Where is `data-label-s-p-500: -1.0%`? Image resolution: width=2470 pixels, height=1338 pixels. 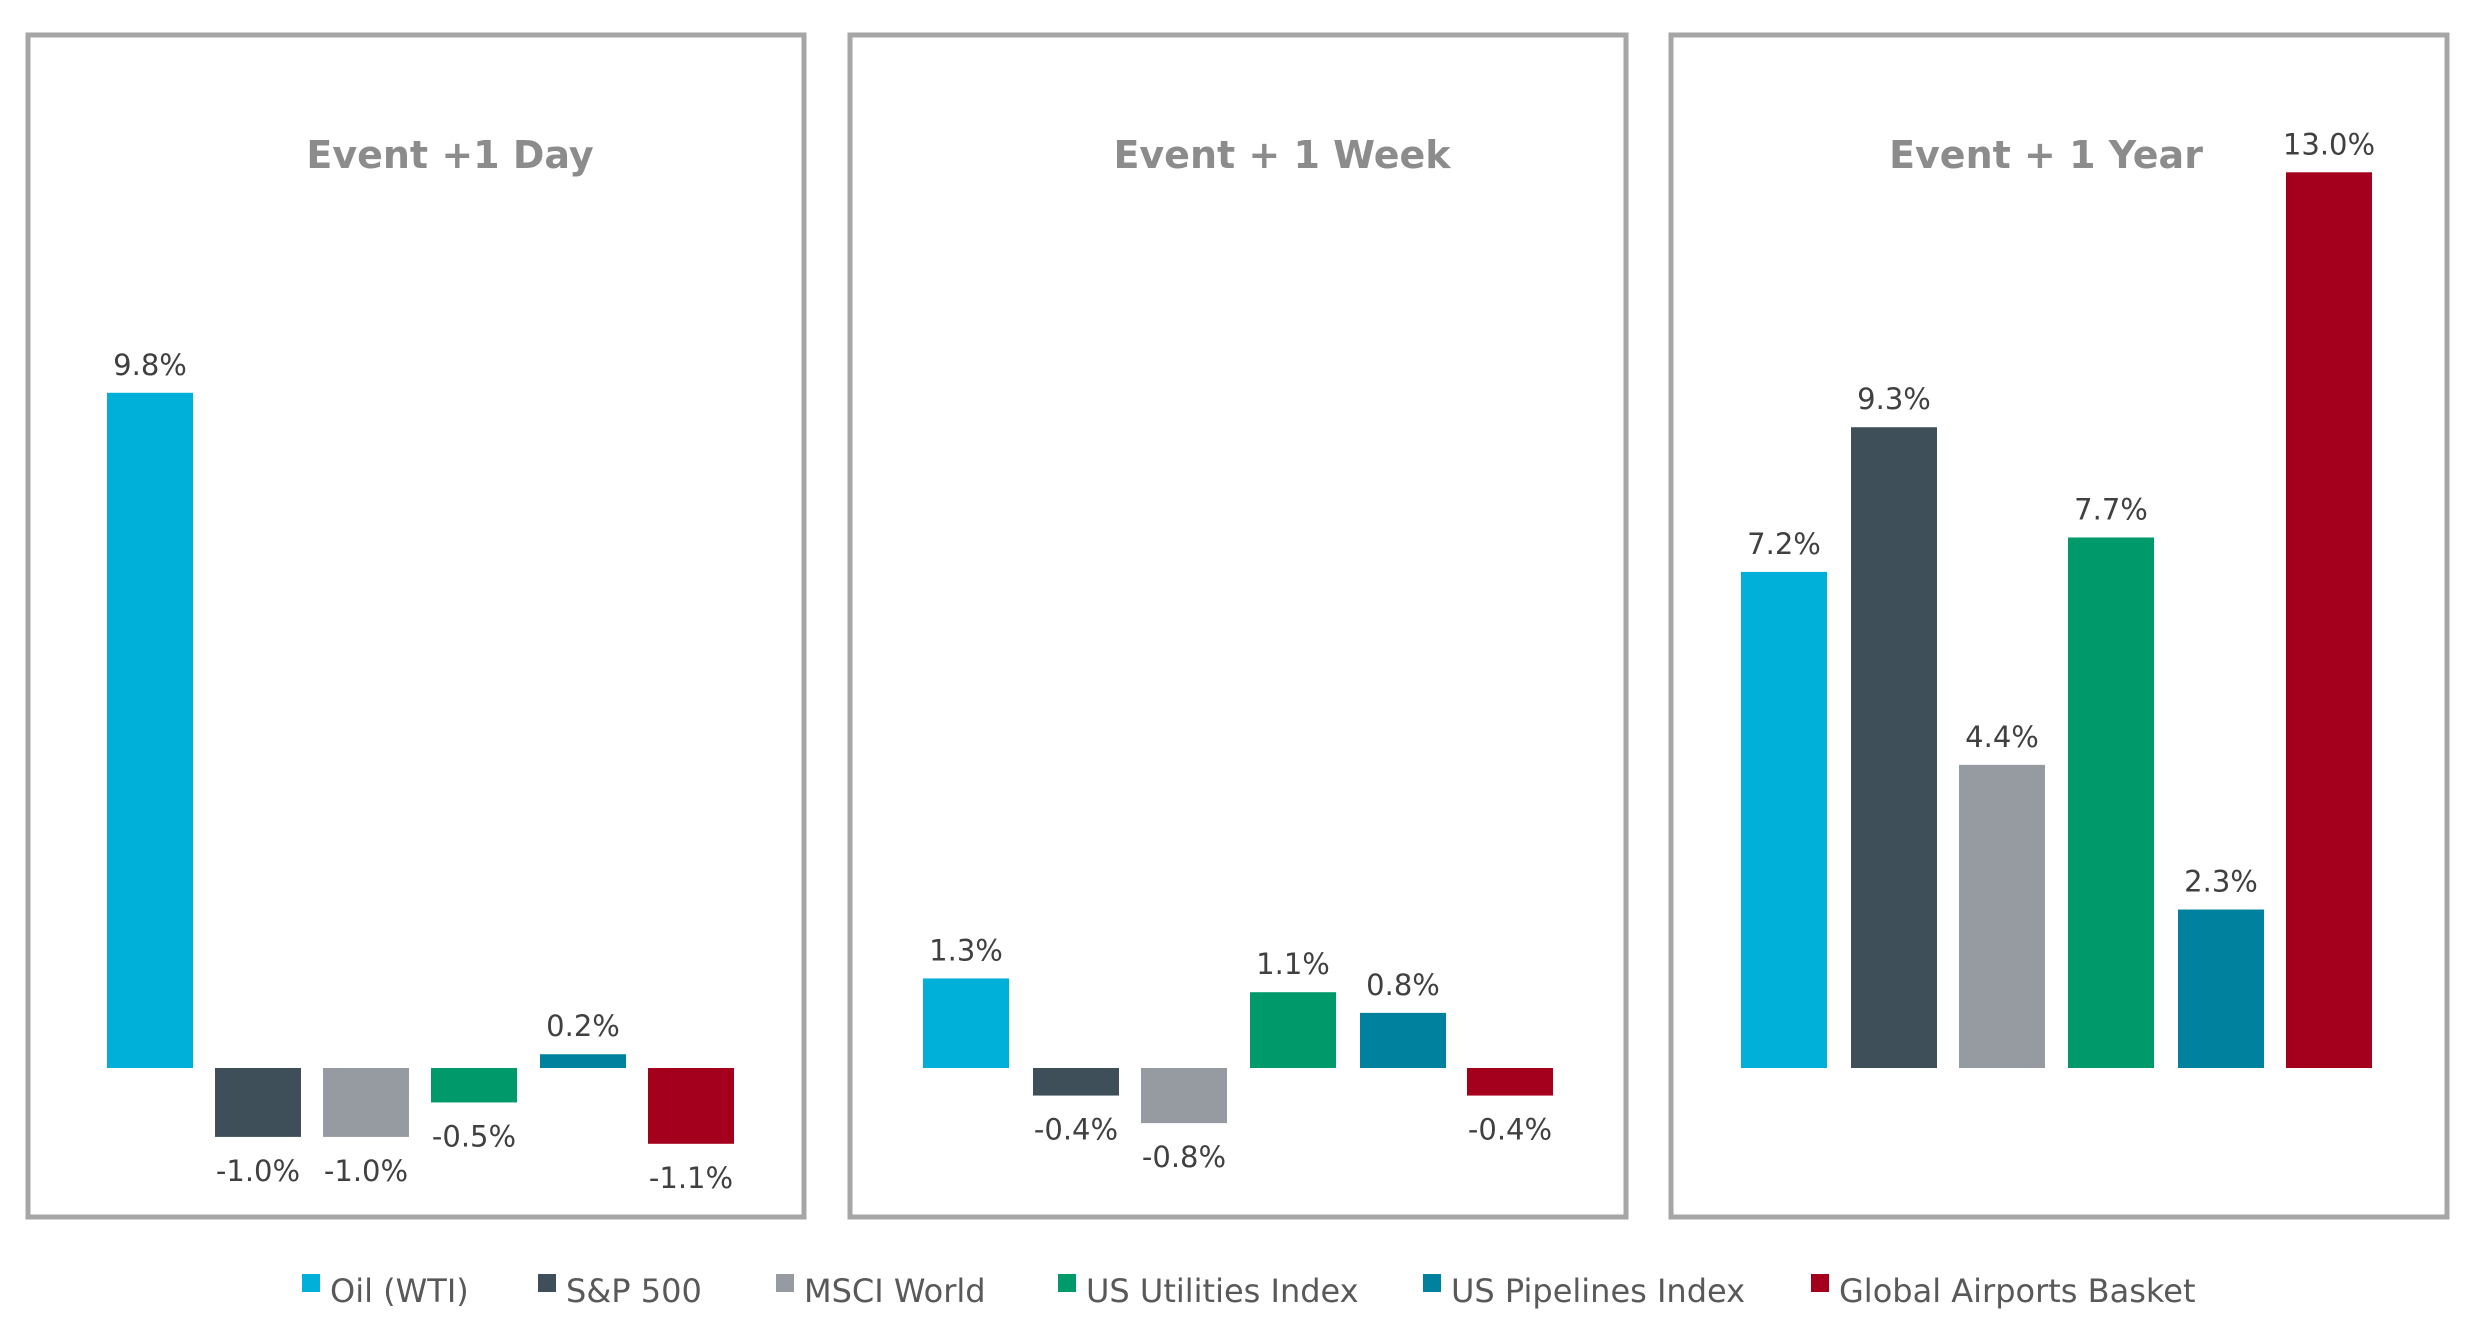
data-label-s-p-500: -1.0% is located at coordinates (258, 1171).